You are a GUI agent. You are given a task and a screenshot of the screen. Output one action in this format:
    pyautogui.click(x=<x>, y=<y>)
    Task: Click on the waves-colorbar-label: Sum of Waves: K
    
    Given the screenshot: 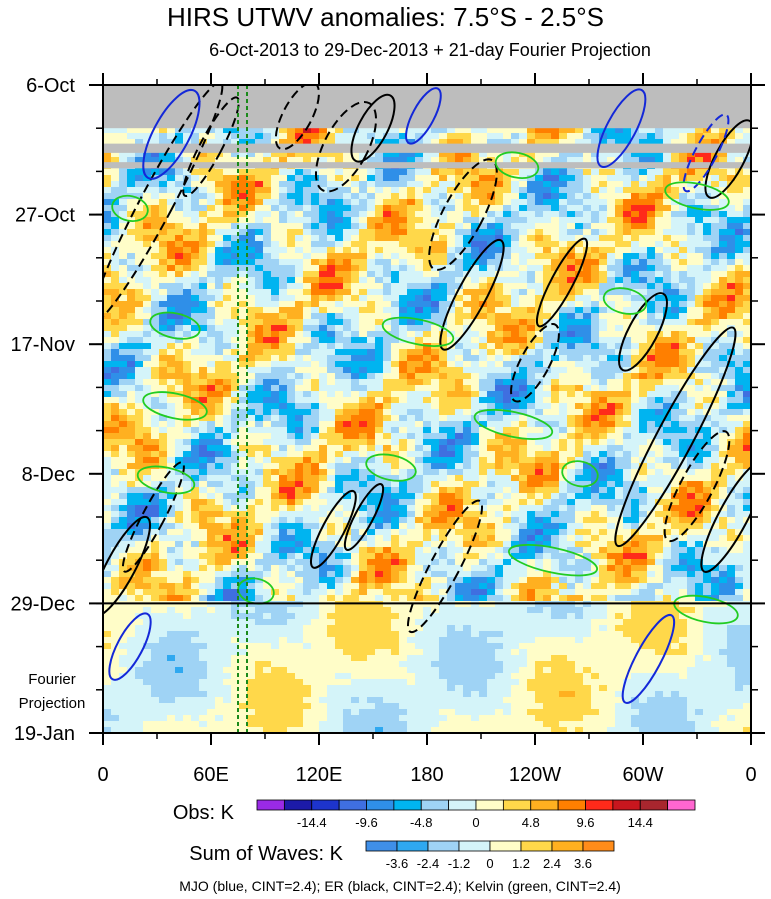 What is the action you would take?
    pyautogui.click(x=266, y=854)
    